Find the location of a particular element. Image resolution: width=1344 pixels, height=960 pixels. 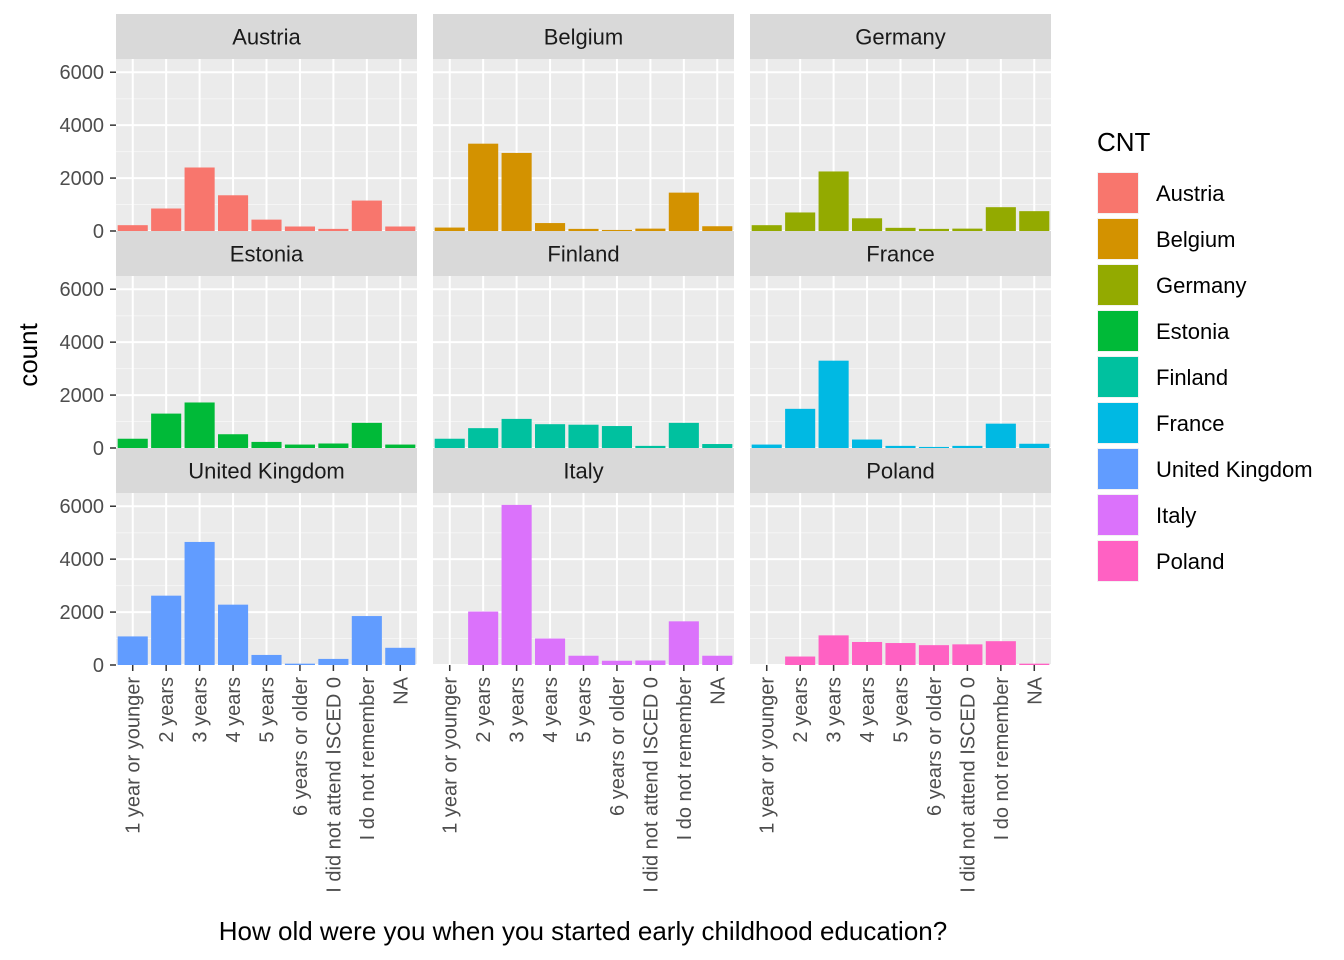

bar-finland-5-years is located at coordinates (583, 436).